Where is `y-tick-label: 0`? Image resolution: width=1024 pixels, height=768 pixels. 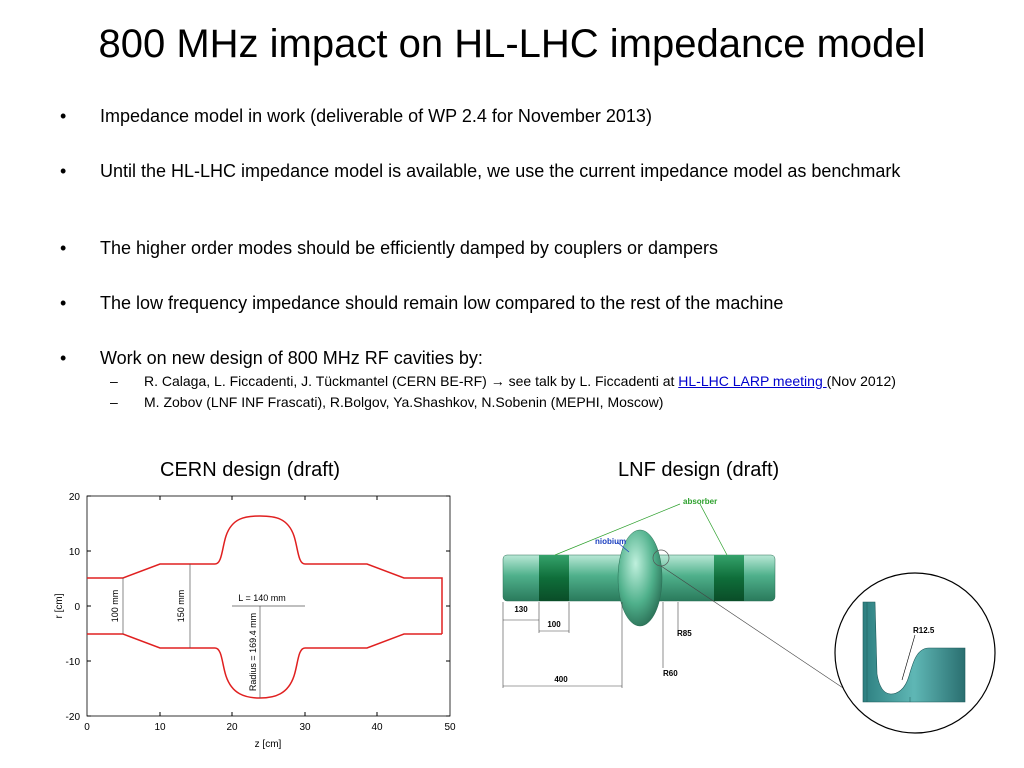 y-tick-label: 0 is located at coordinates (77, 607).